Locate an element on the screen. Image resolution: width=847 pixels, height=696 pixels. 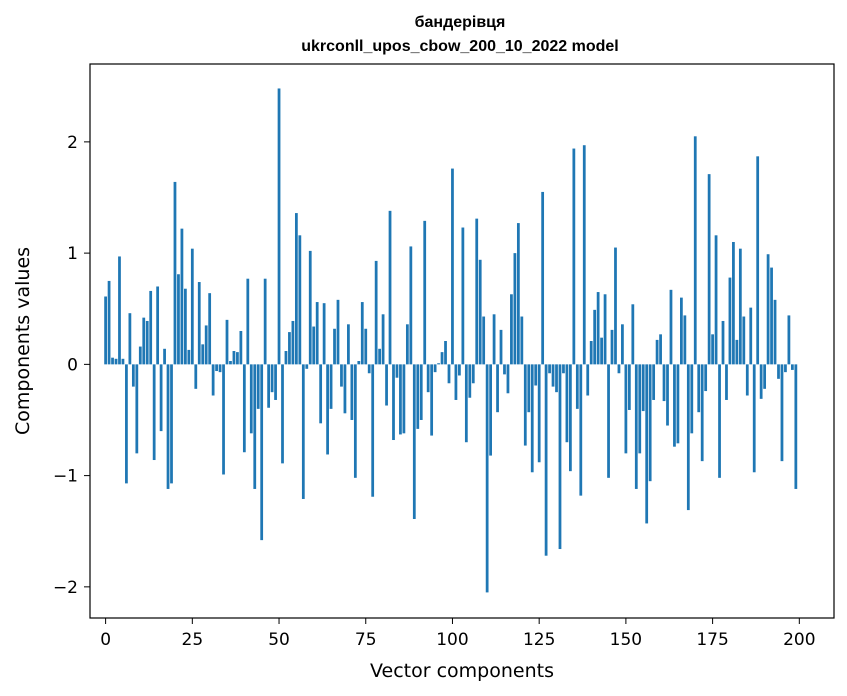
x-tick-label: 150 is located at coordinates (626, 640).